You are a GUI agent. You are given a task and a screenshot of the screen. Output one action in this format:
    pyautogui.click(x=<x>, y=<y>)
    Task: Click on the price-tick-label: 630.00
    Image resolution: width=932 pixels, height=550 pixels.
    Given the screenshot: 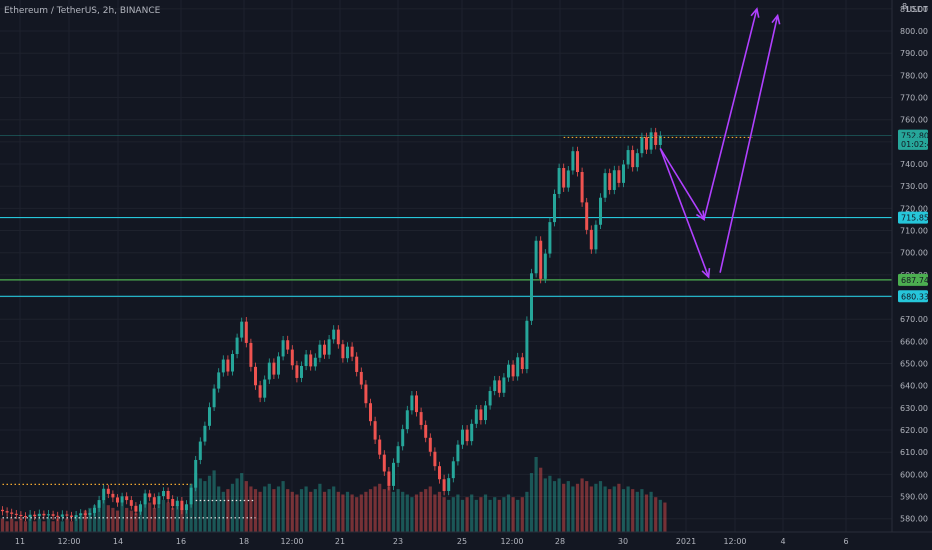 What is the action you would take?
    pyautogui.click(x=914, y=408)
    